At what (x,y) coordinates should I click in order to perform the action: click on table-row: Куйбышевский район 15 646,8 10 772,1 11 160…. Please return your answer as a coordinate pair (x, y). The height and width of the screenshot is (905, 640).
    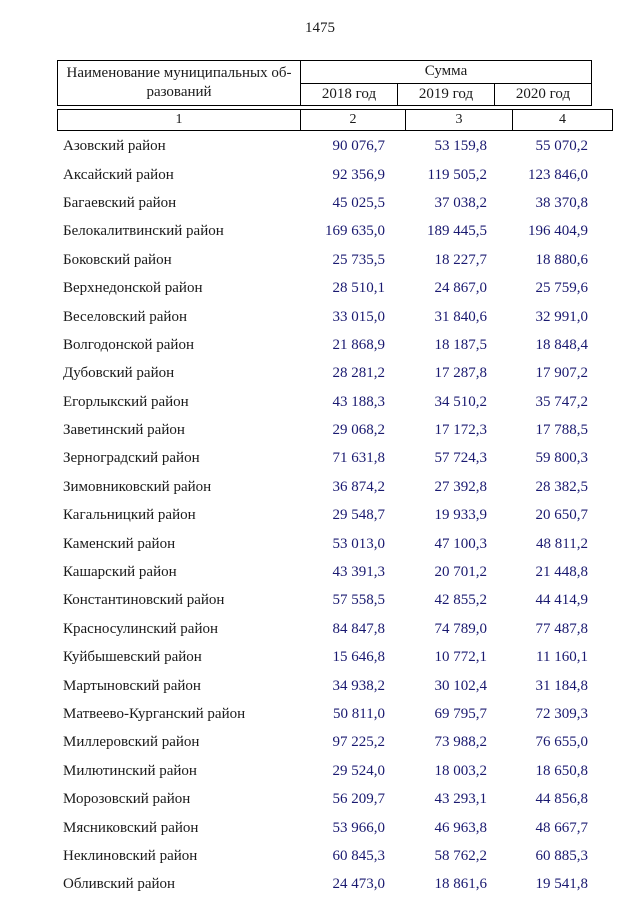
    Looking at the image, I should click on (324, 658).